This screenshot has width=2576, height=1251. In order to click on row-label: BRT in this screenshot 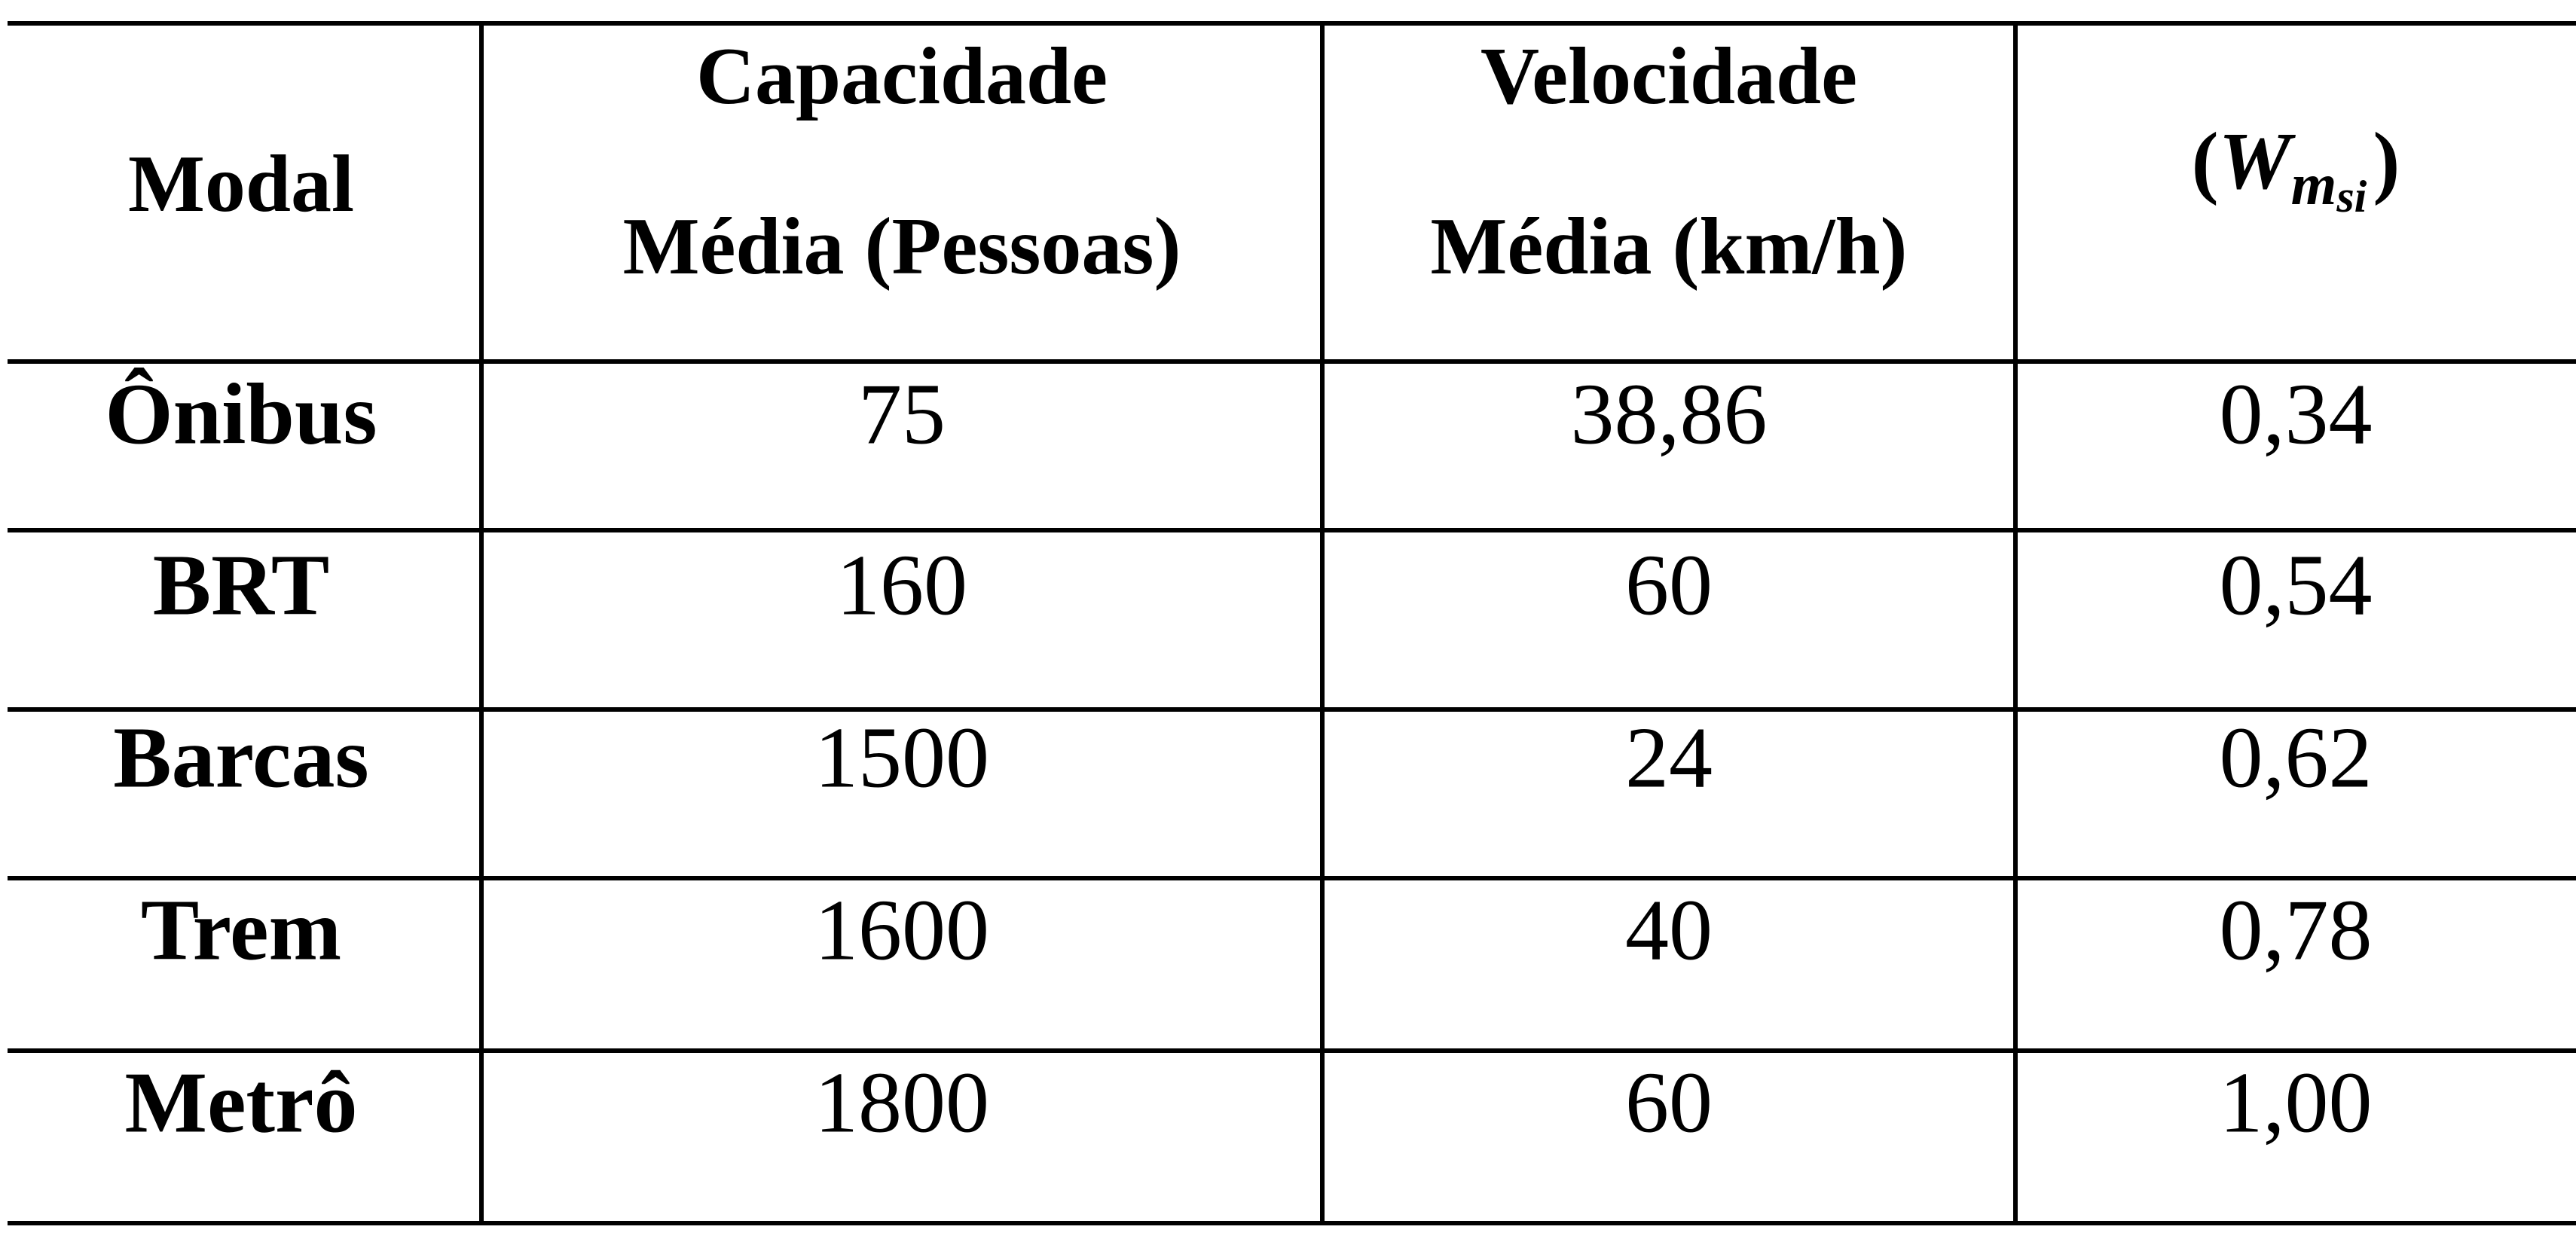, I will do `click(241, 586)`.